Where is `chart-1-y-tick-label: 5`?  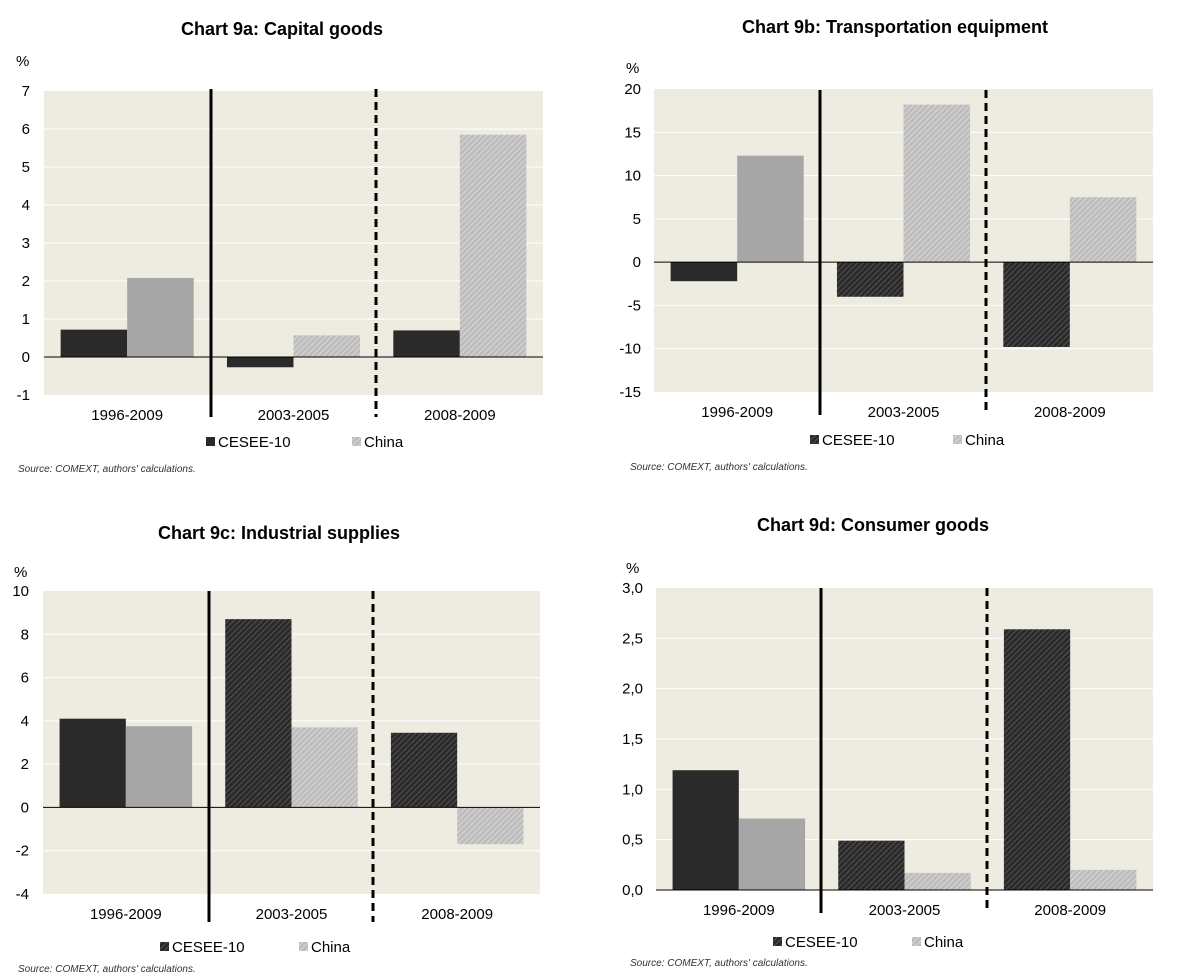 chart-1-y-tick-label: 5 is located at coordinates (26, 167).